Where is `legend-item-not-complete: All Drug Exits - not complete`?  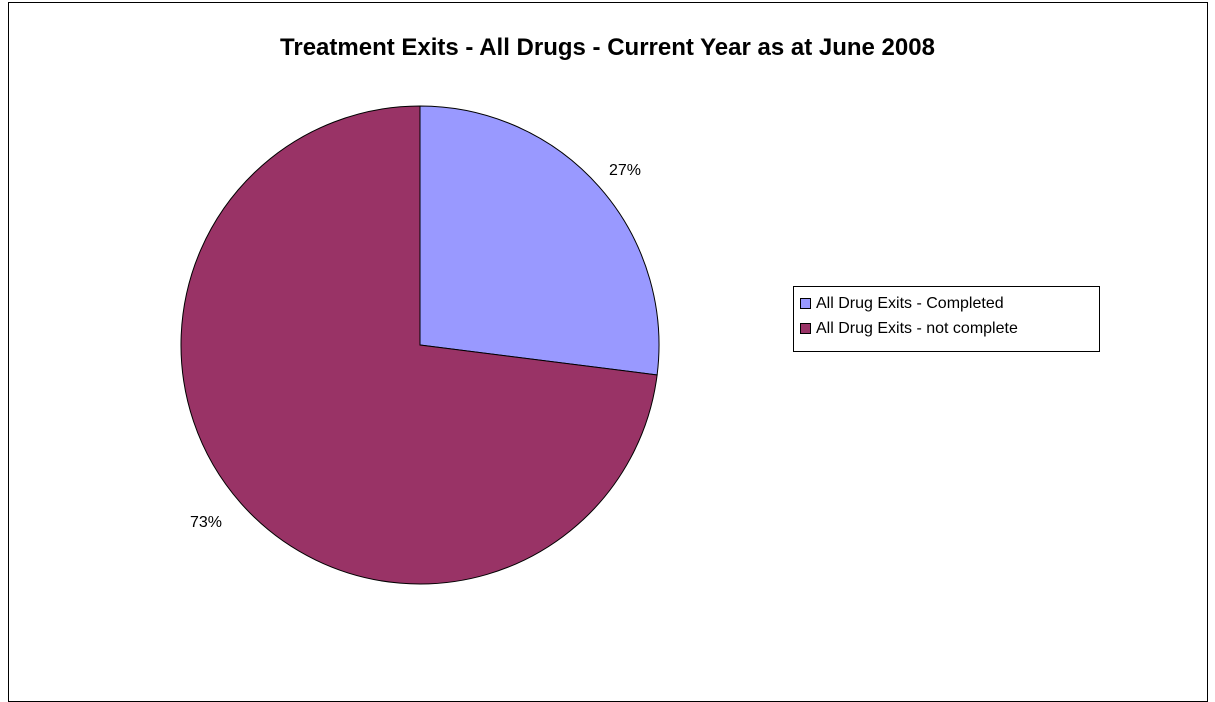
legend-item-not-complete: All Drug Exits - not complete is located at coordinates (949, 328).